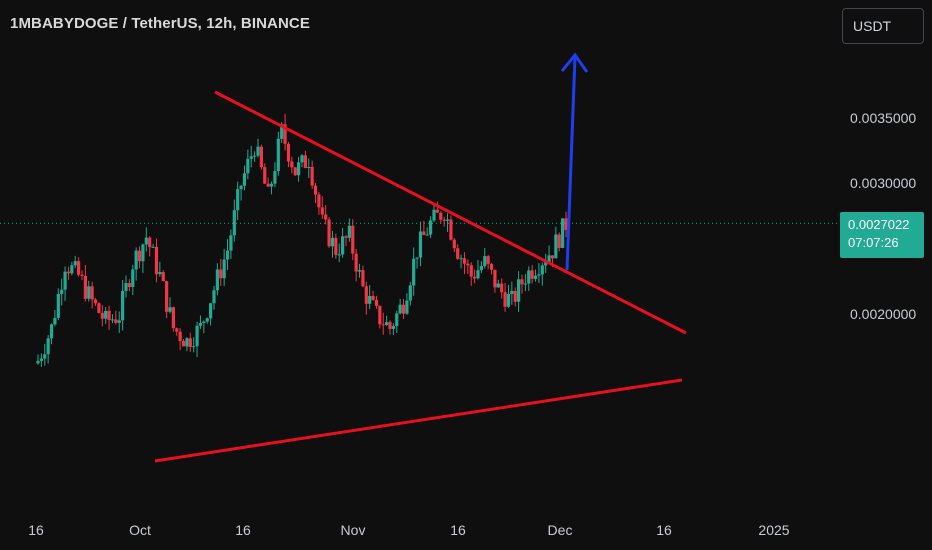 This screenshot has width=932, height=550. Describe the element at coordinates (879, 225) in the screenshot. I see `last-price-value: 0.0027022` at that location.